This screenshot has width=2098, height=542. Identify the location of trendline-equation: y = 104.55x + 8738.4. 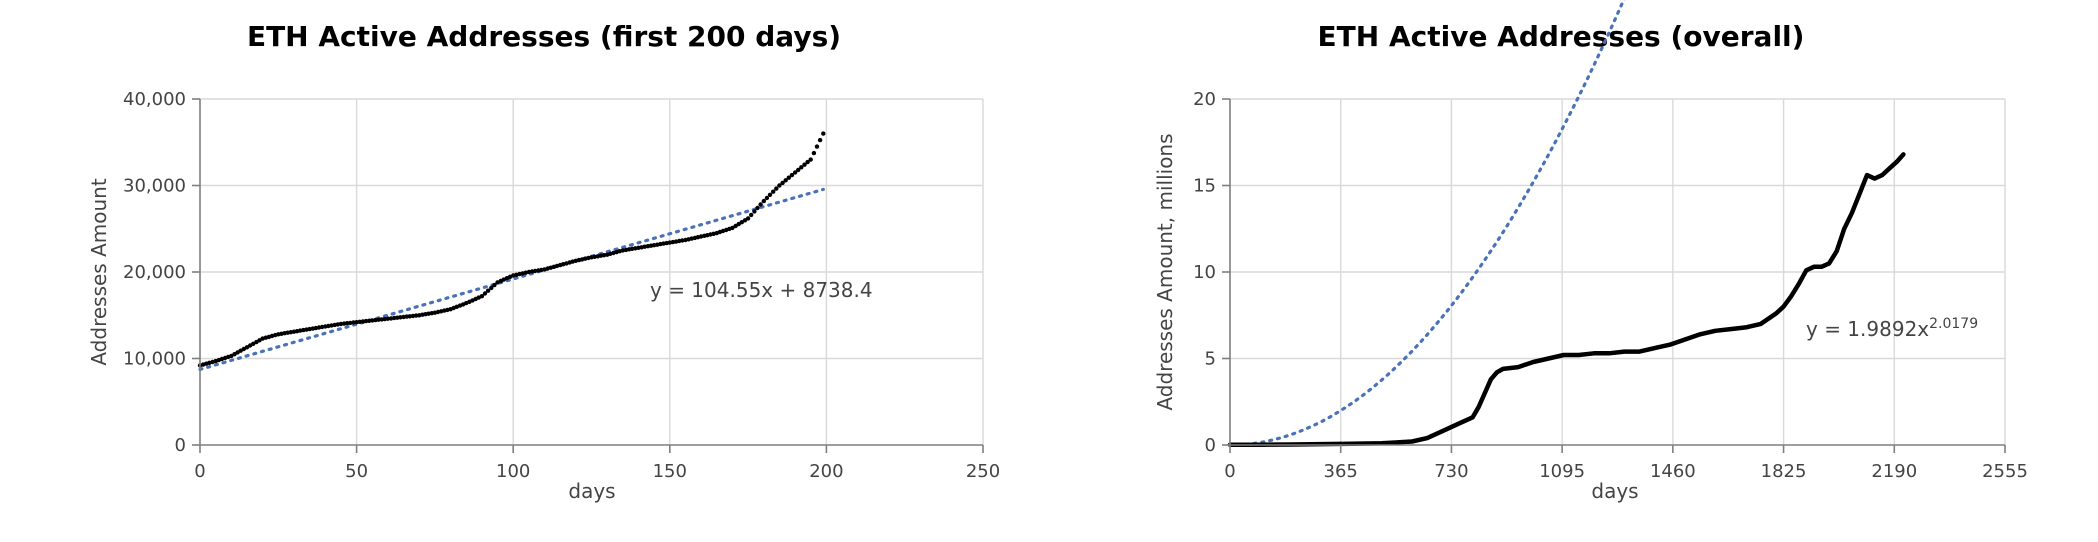
(761, 290).